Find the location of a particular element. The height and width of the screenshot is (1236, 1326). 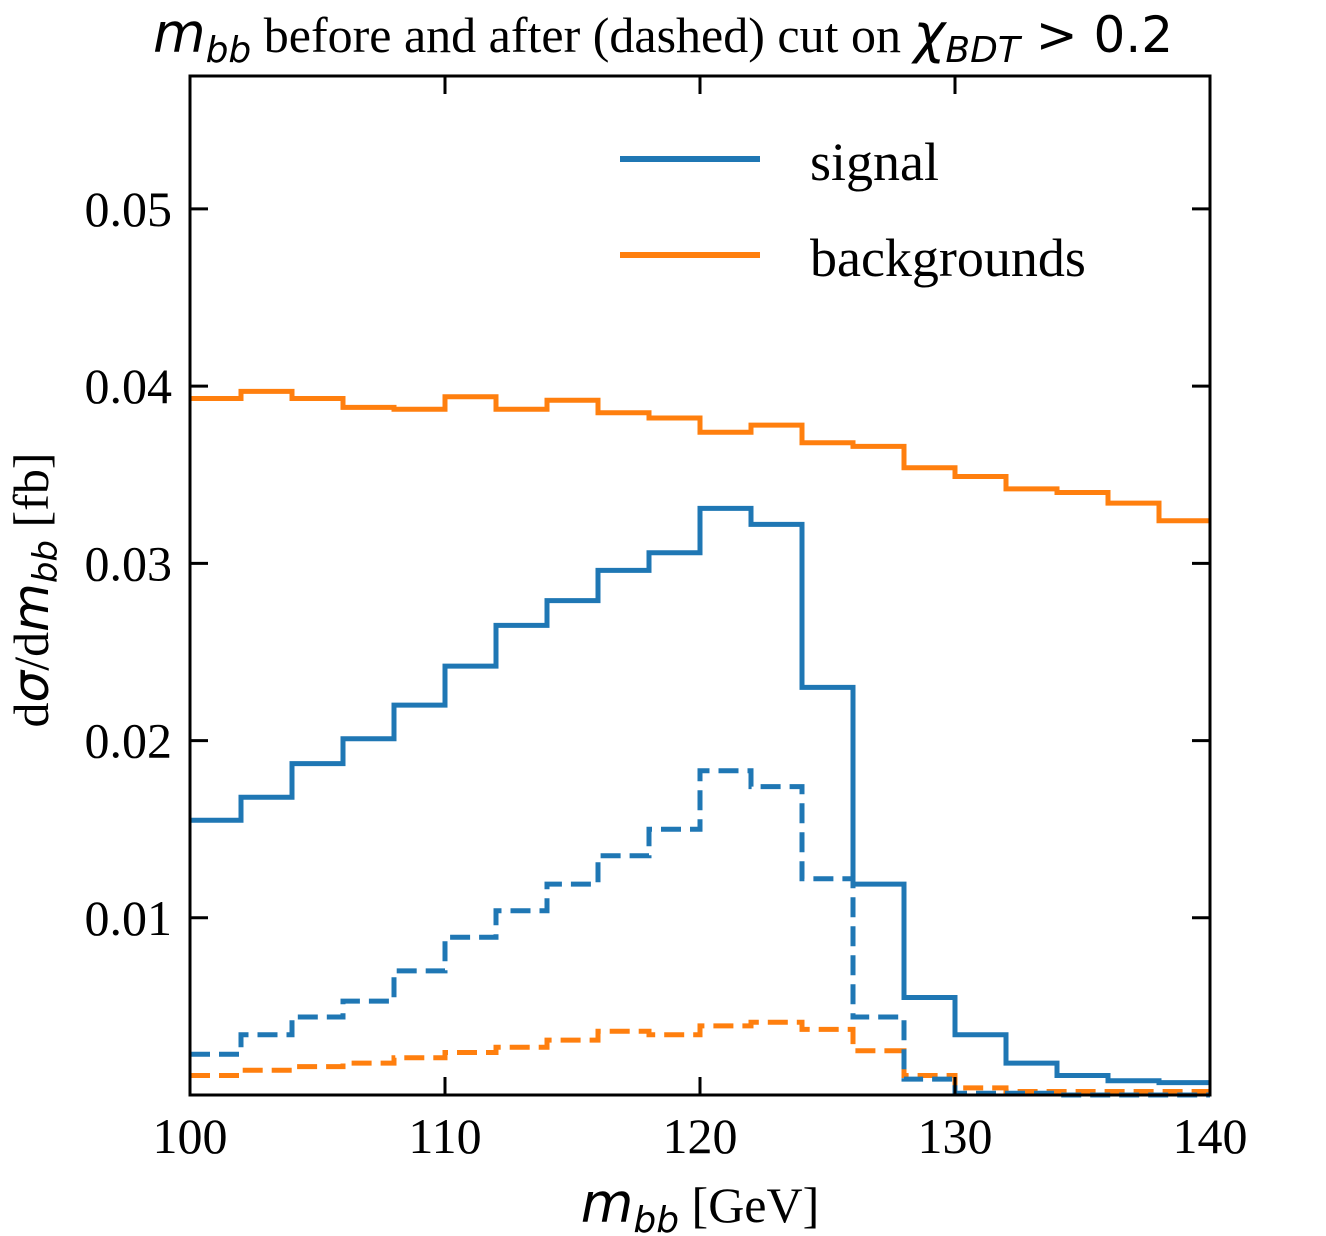

legend-signal-label: signal is located at coordinates (874, 162).